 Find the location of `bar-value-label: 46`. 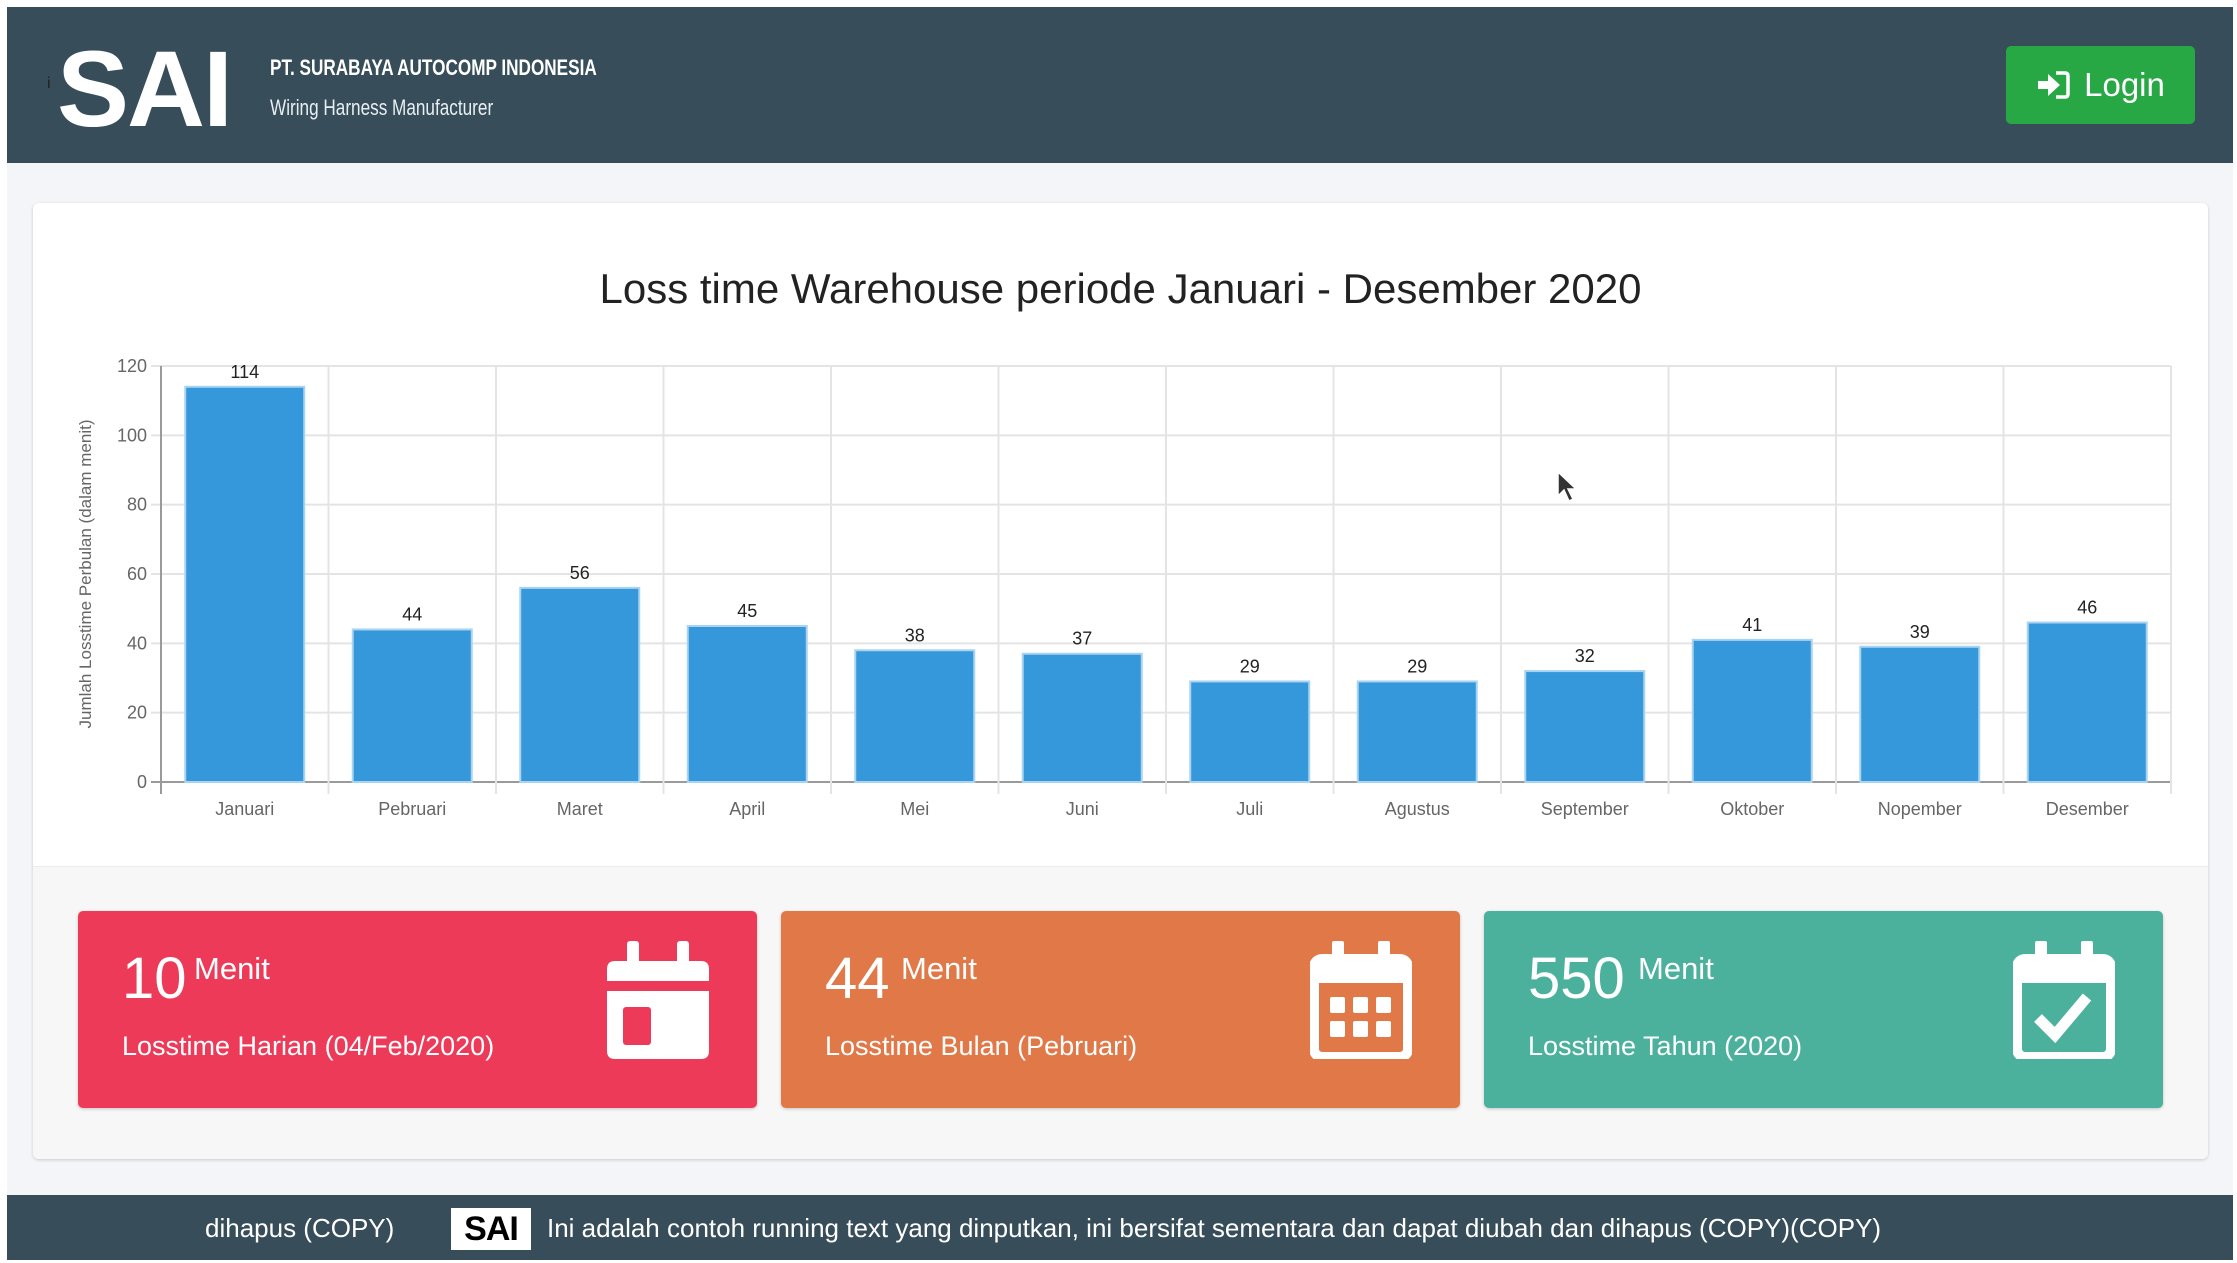

bar-value-label: 46 is located at coordinates (2087, 608).